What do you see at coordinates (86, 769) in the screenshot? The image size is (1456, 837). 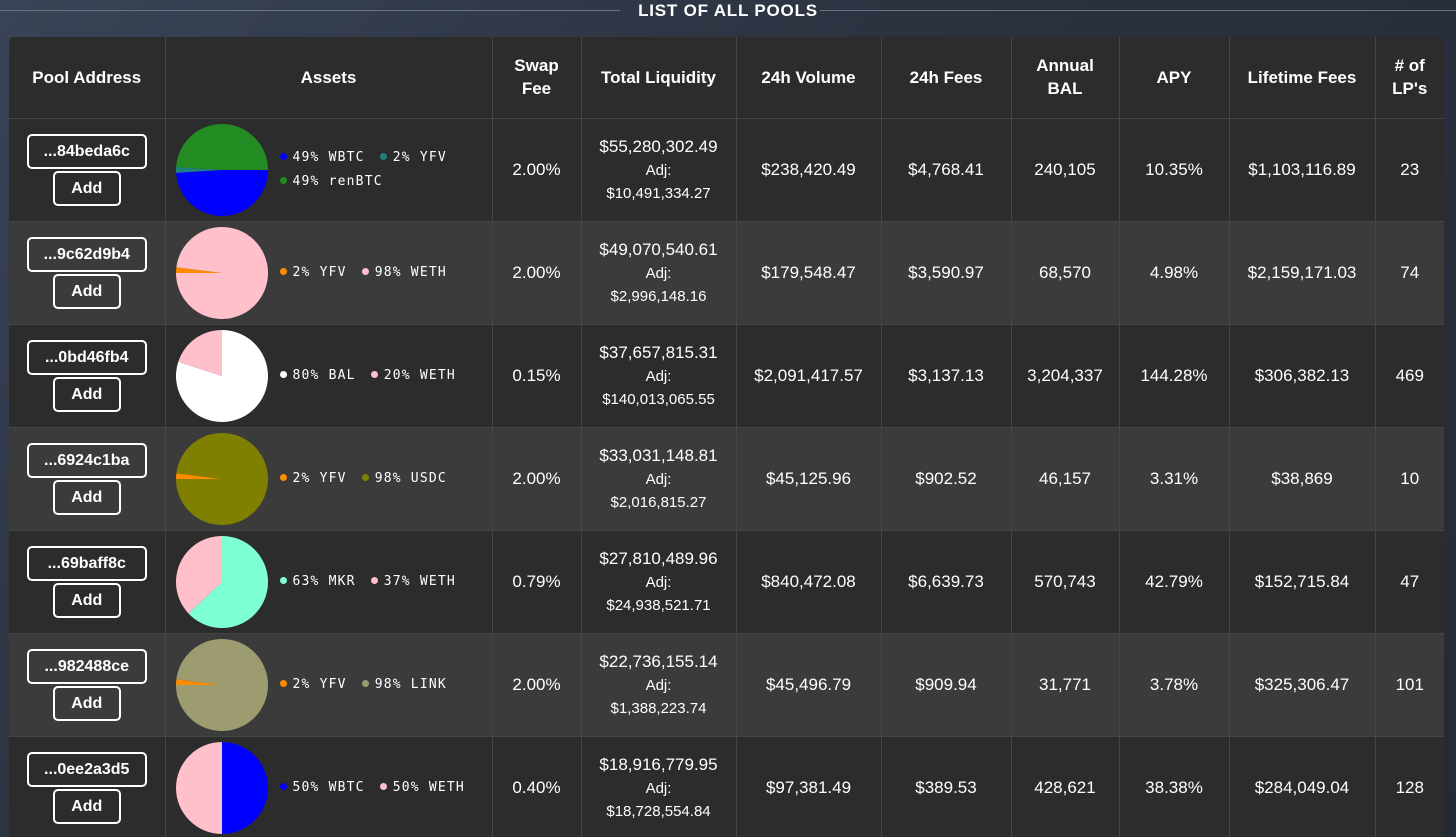 I see `pool-address-button: ...0ee2a3d5` at bounding box center [86, 769].